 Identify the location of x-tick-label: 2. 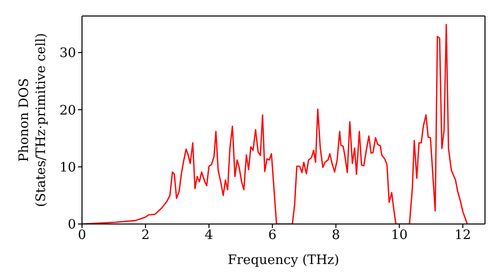
(145, 236).